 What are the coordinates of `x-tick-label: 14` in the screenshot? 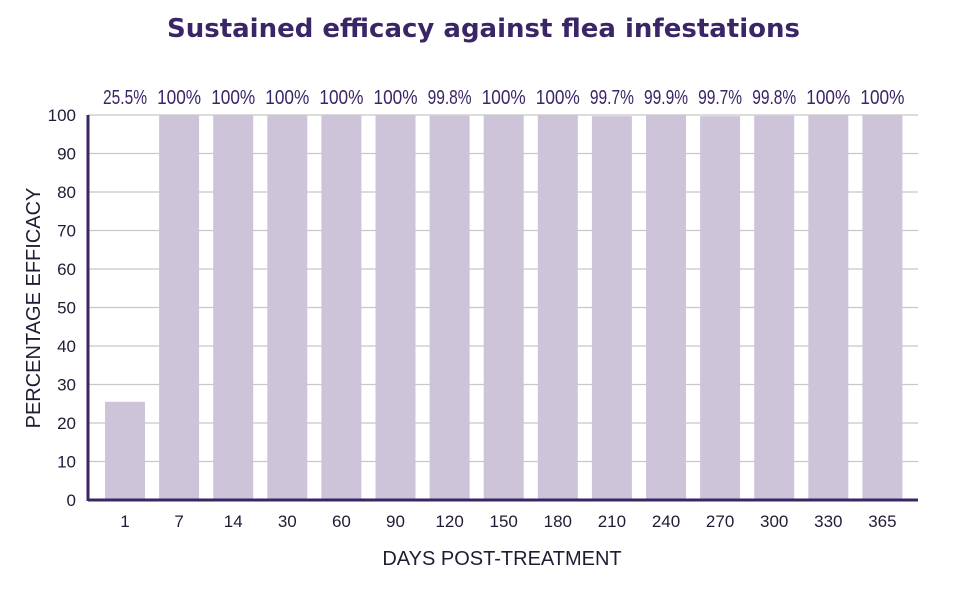 It's located at (233, 521).